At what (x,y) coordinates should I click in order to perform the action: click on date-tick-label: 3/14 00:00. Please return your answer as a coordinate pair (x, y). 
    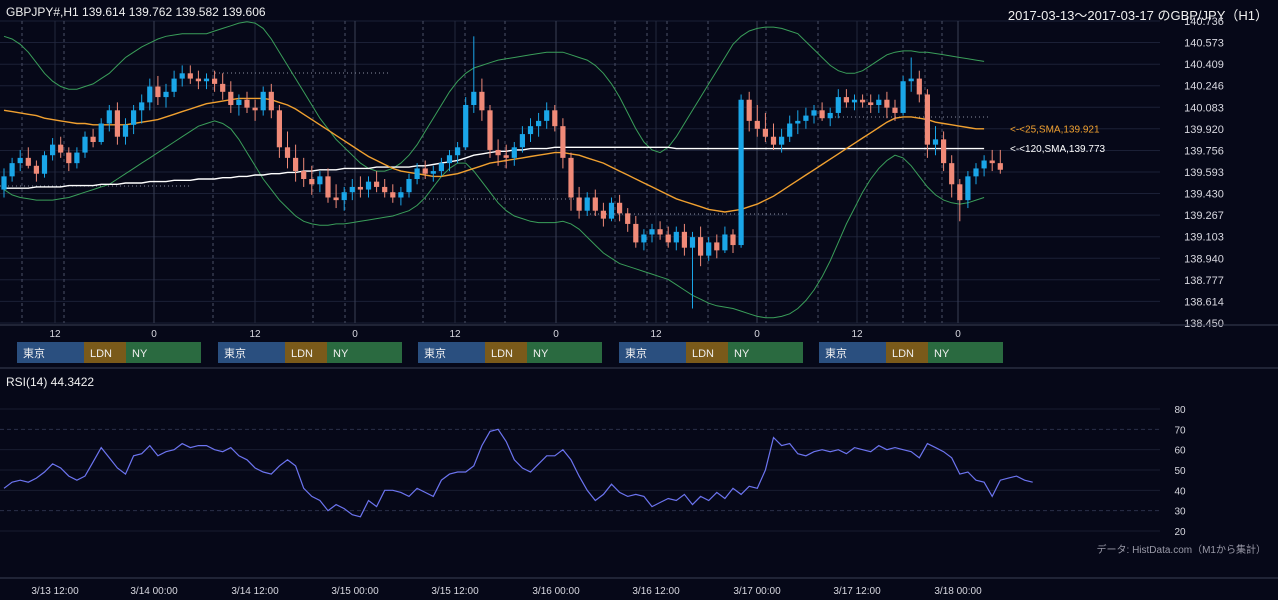
    Looking at the image, I should click on (154, 591).